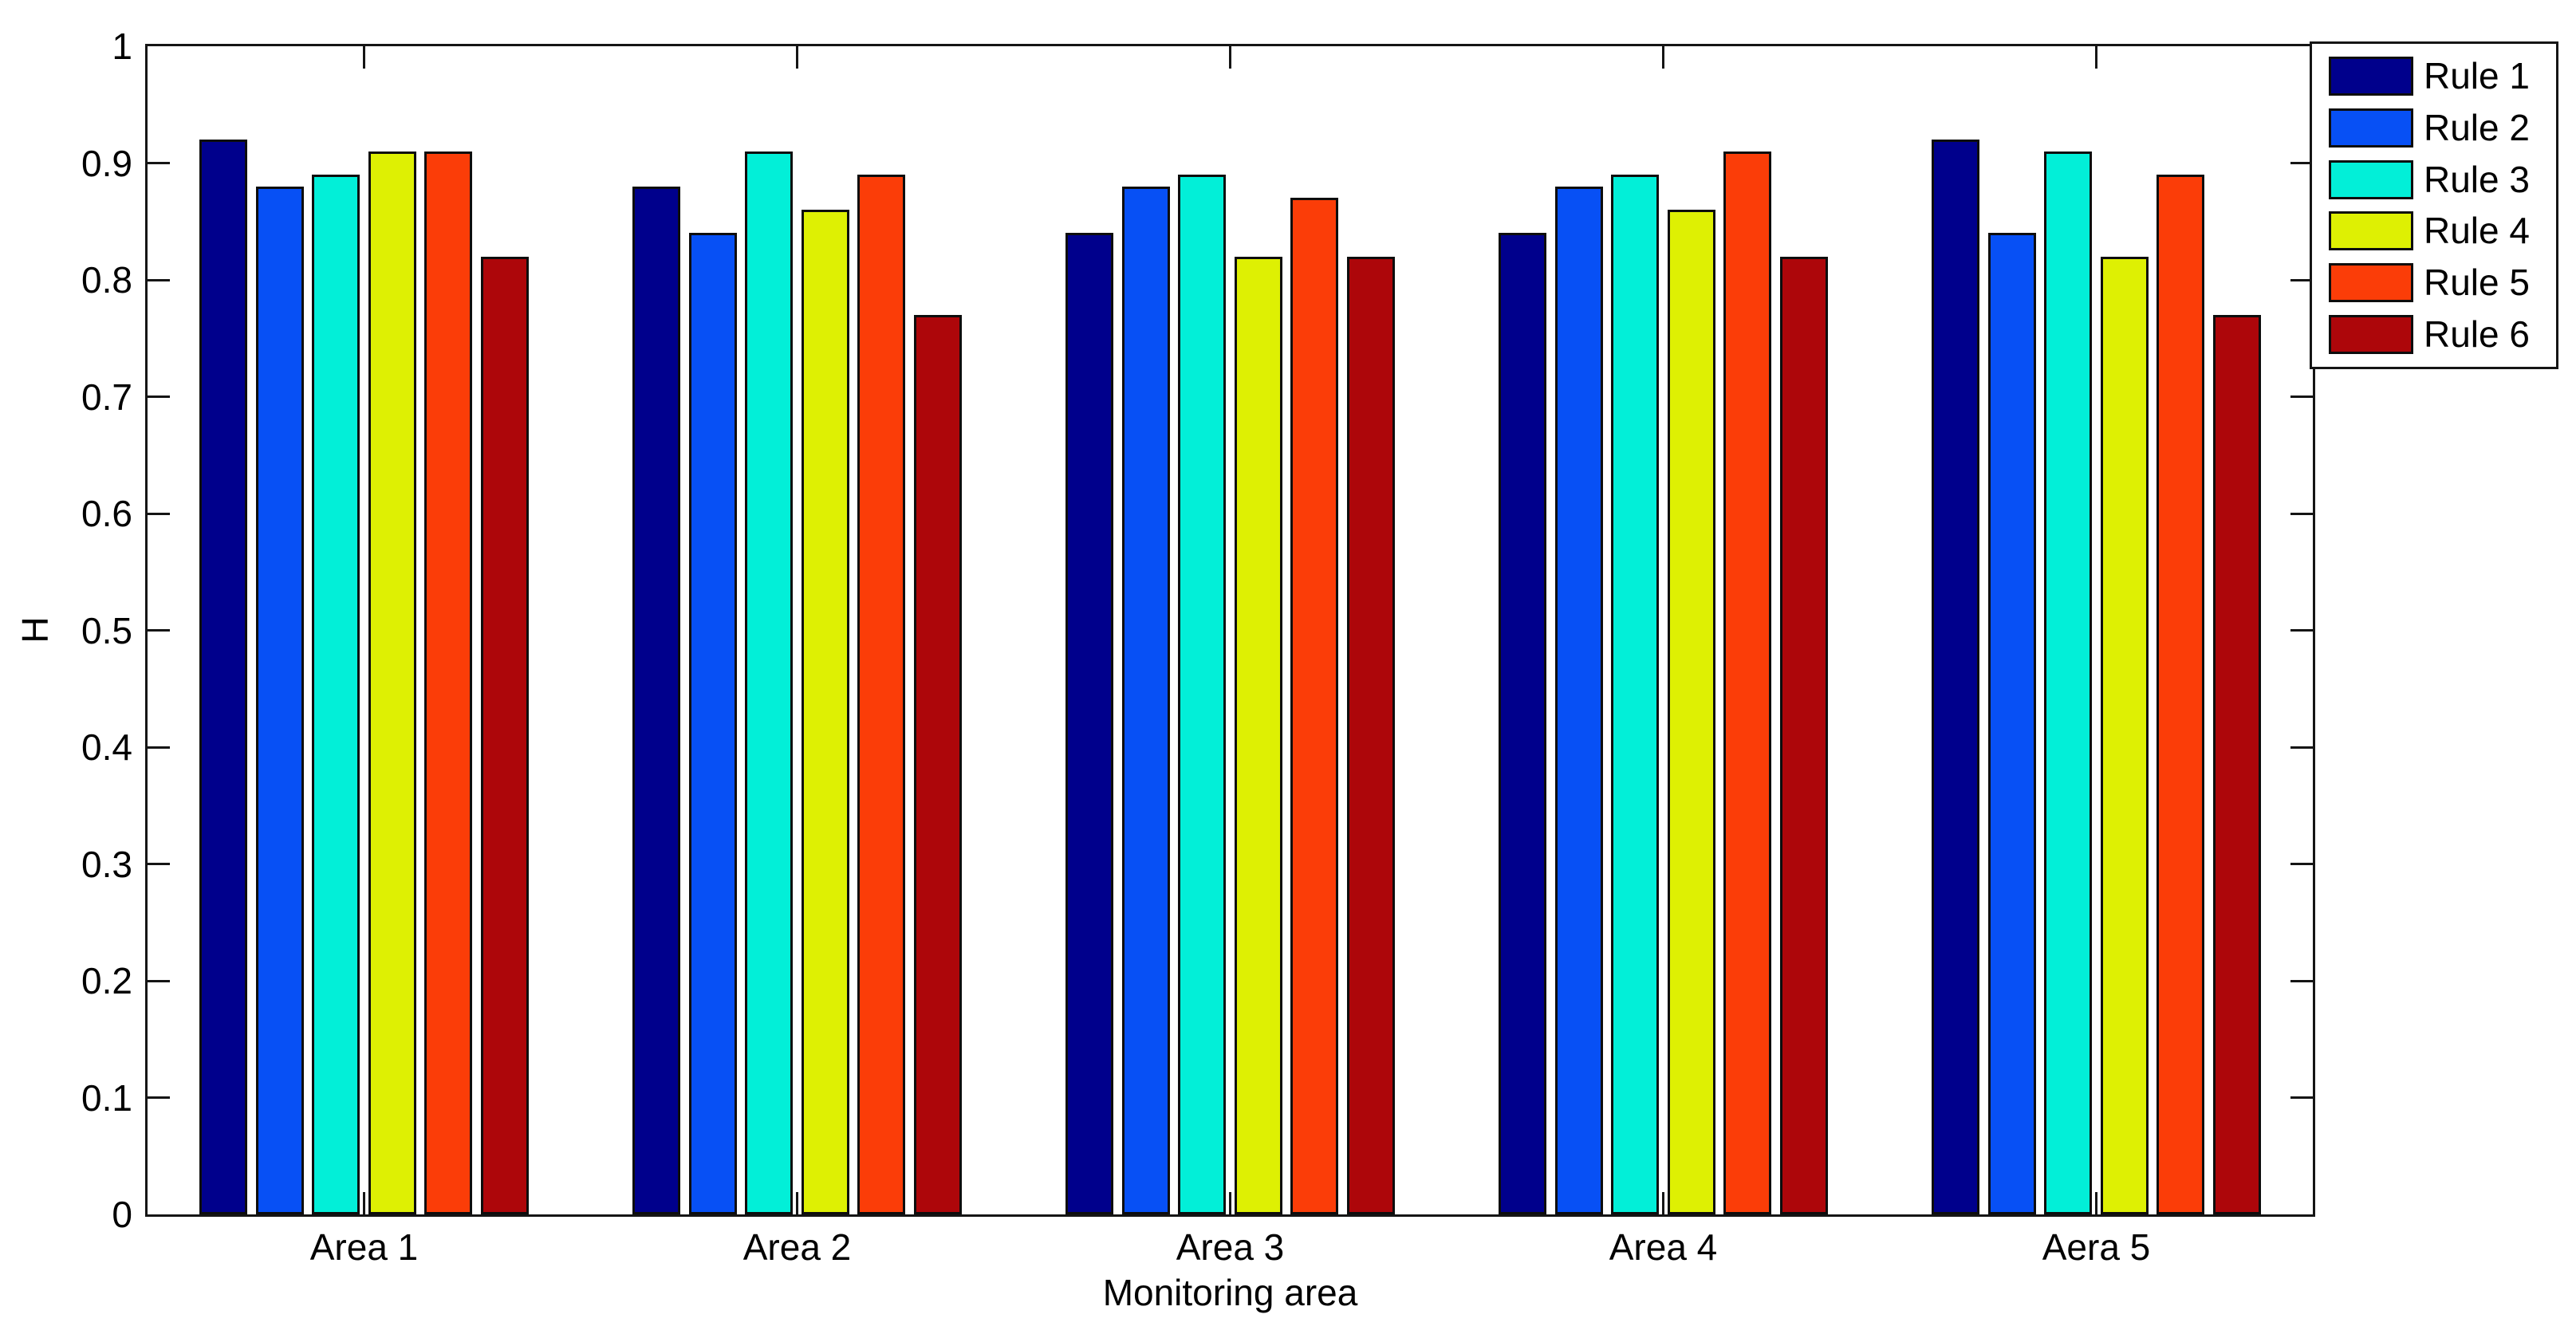 This screenshot has width=2576, height=1334. I want to click on x-category-label: Area 2, so click(797, 1247).